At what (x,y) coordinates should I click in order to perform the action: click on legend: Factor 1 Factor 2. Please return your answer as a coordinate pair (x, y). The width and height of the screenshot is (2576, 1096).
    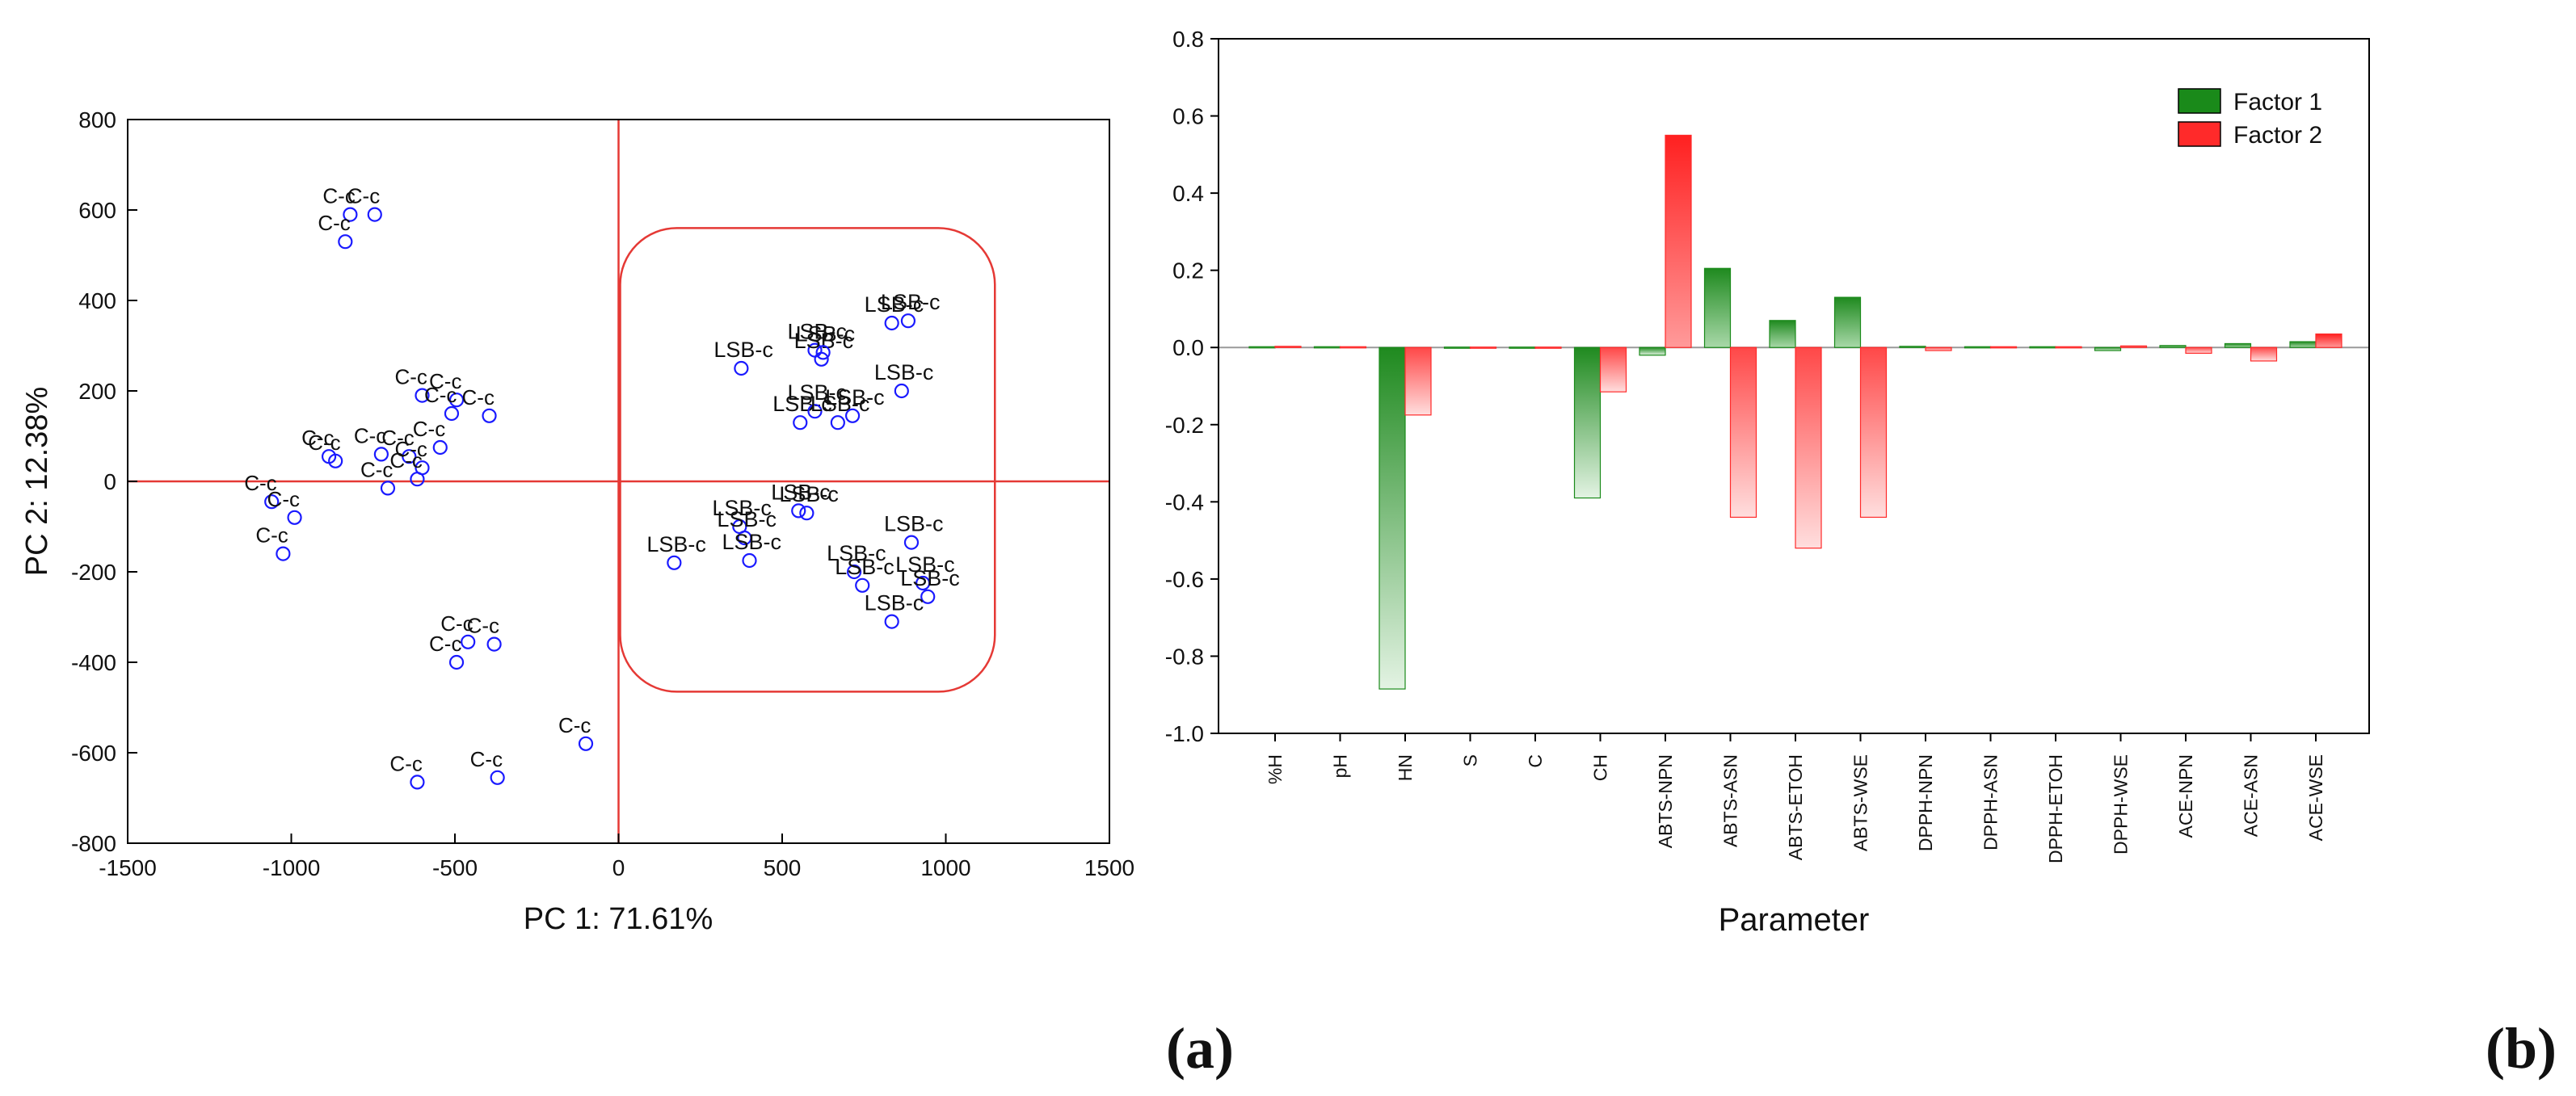
    Looking at the image, I should click on (2250, 118).